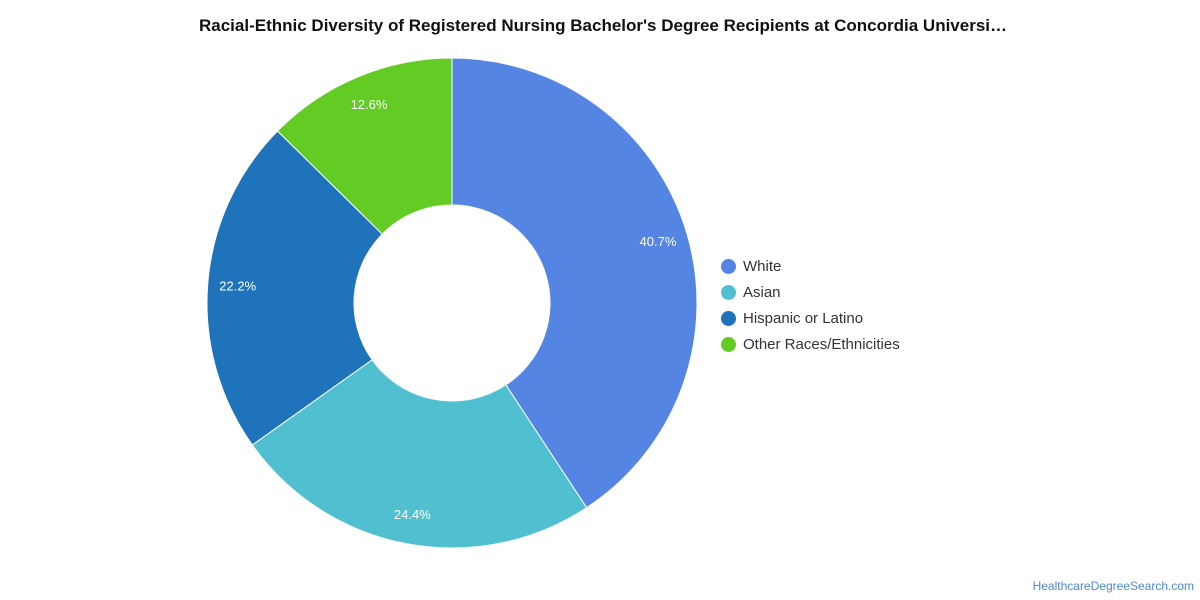  Describe the element at coordinates (658, 241) in the screenshot. I see `slice-value-label: 40.7%` at that location.